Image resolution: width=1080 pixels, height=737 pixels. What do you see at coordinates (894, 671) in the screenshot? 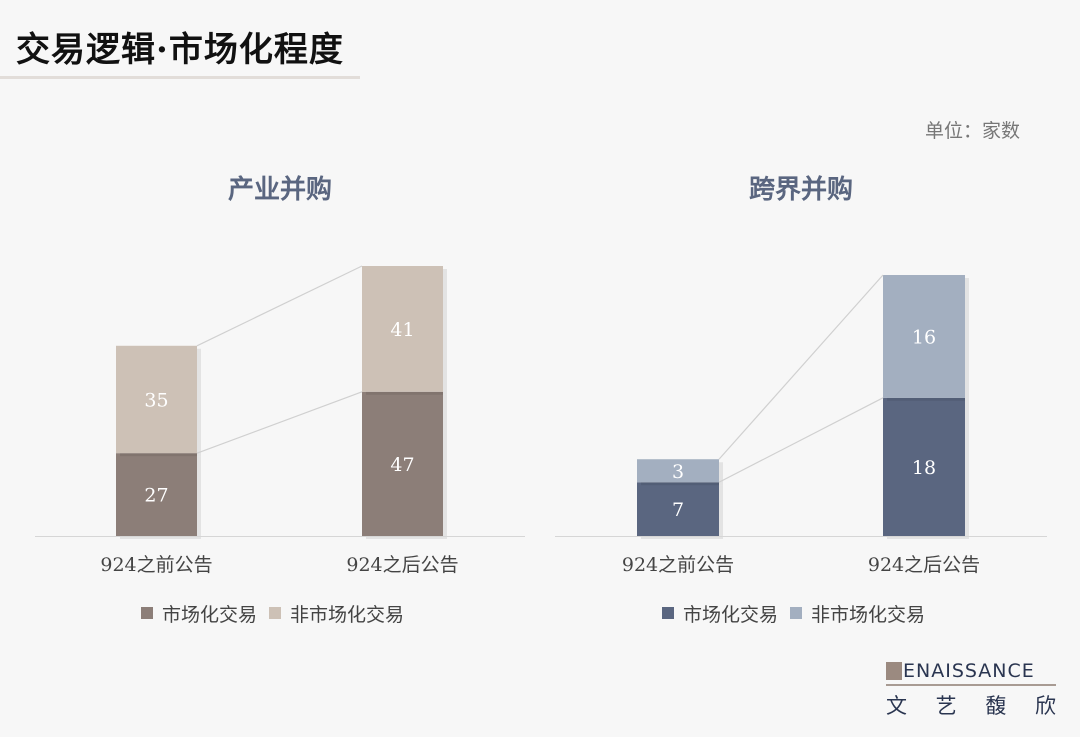
I see `logo-mark-icon` at bounding box center [894, 671].